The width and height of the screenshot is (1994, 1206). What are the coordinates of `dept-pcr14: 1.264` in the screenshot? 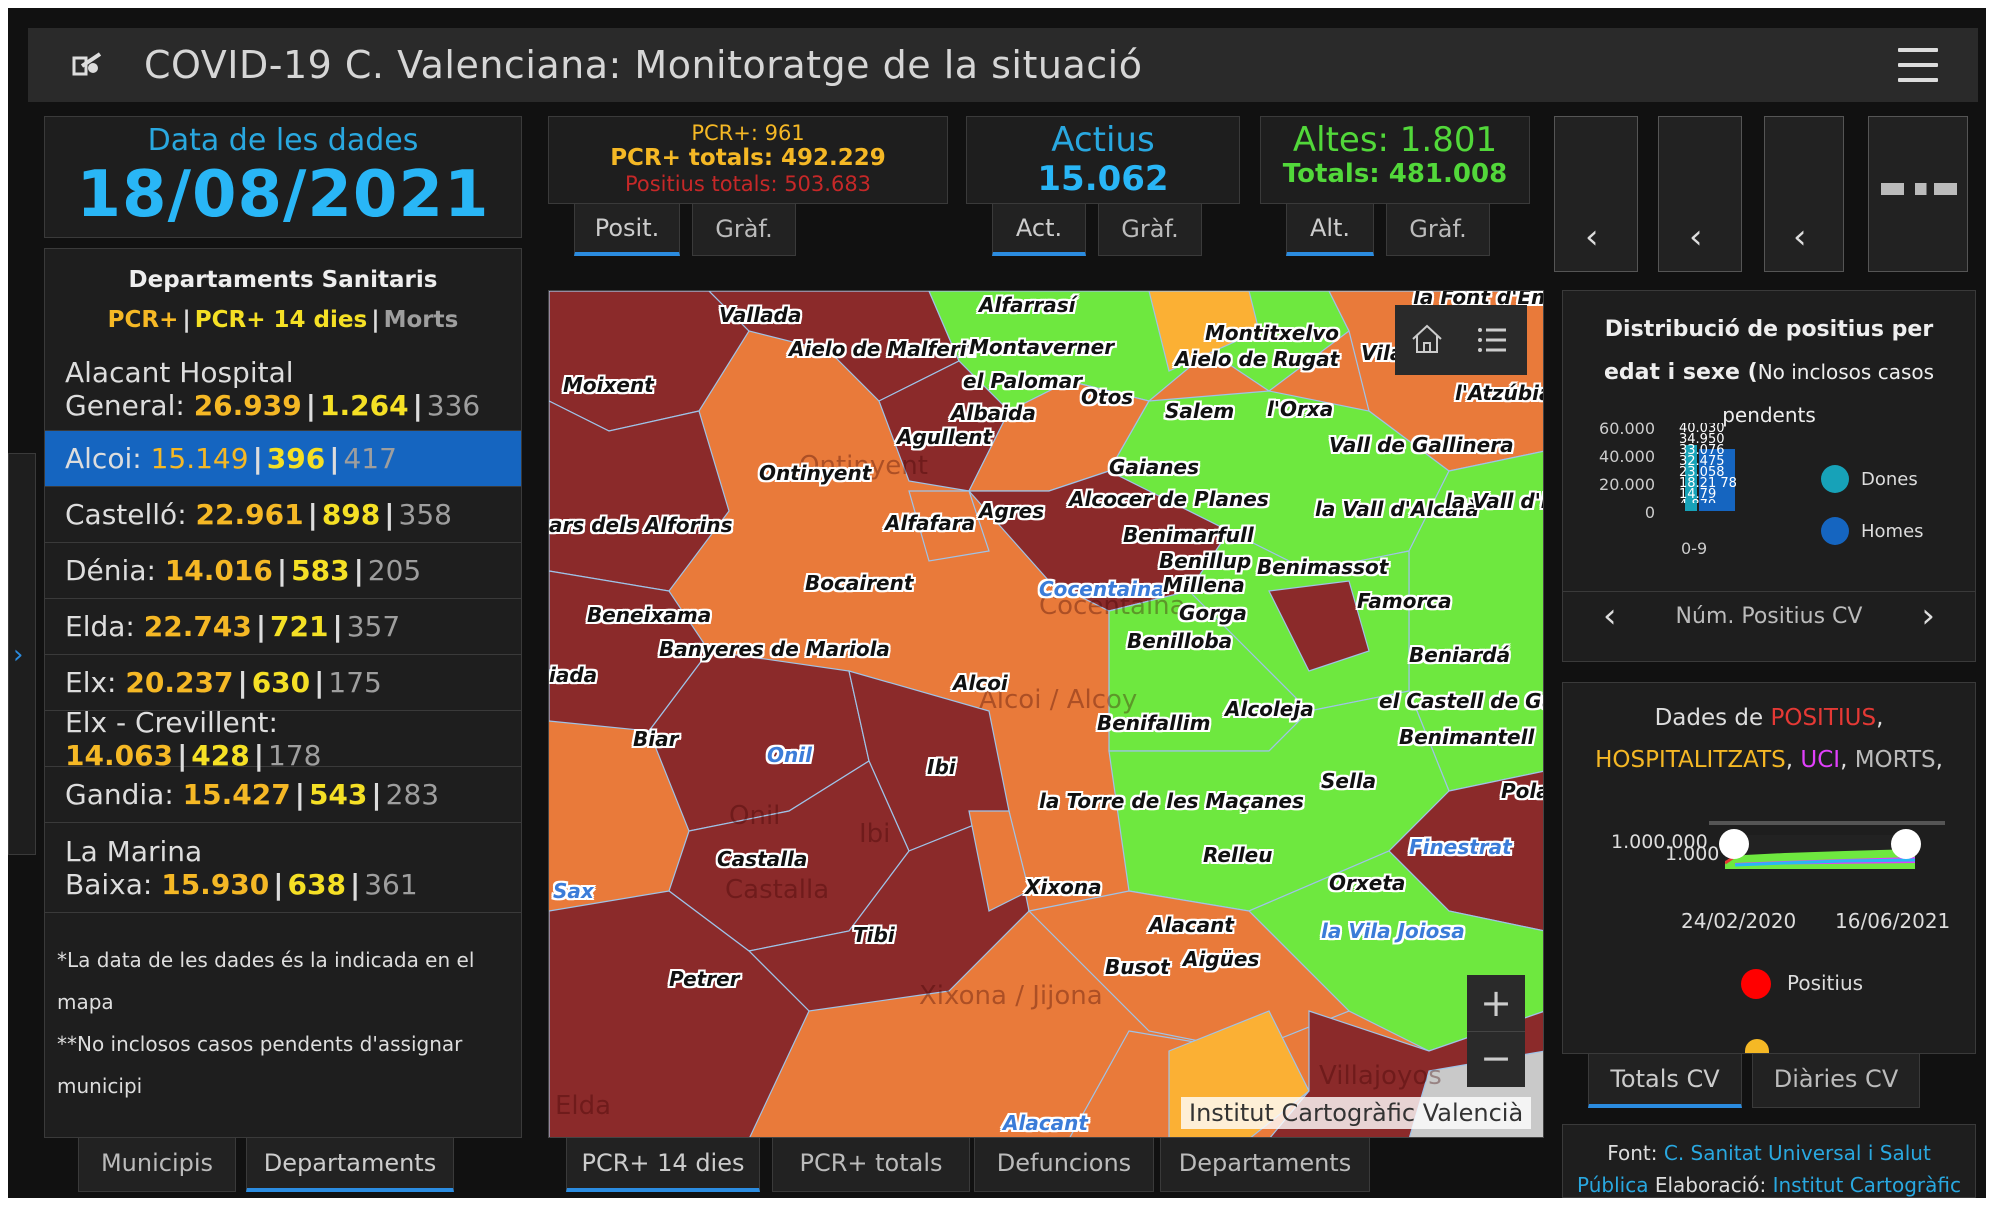 It's located at (364, 405).